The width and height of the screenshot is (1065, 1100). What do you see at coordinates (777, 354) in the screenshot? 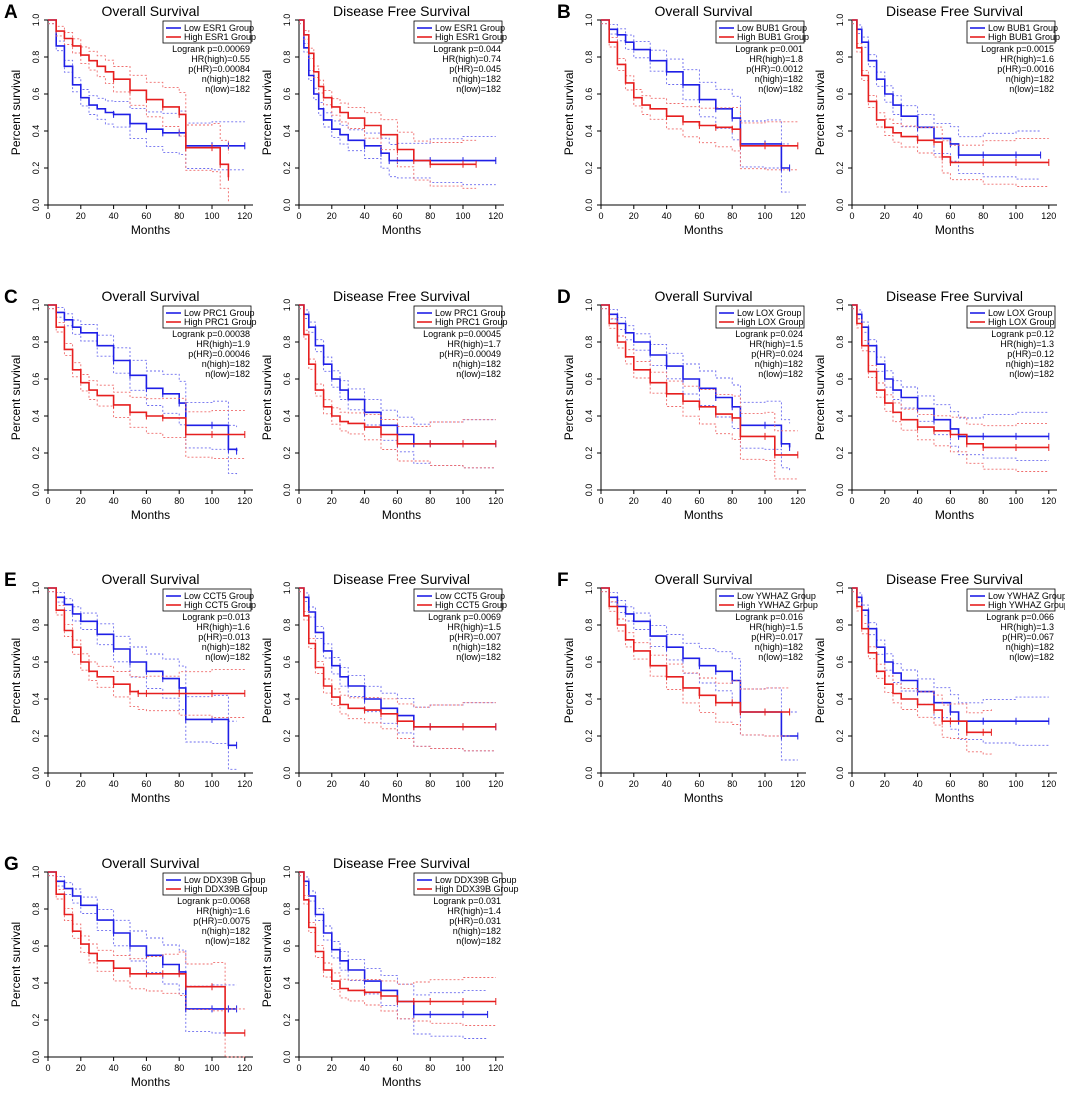
I see `stat-text: p(HR)=0.024` at bounding box center [777, 354].